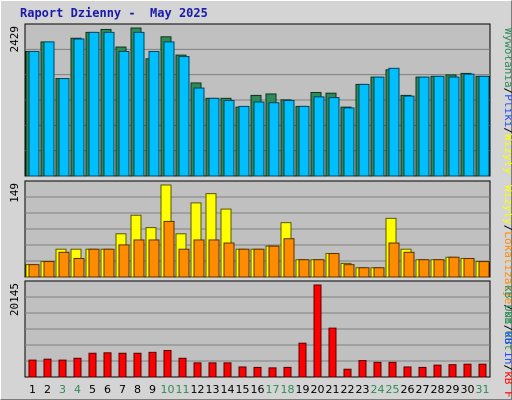 The width and height of the screenshot is (512, 400). What do you see at coordinates (507, 347) in the screenshot?
I see `legend-entry: kB In` at bounding box center [507, 347].